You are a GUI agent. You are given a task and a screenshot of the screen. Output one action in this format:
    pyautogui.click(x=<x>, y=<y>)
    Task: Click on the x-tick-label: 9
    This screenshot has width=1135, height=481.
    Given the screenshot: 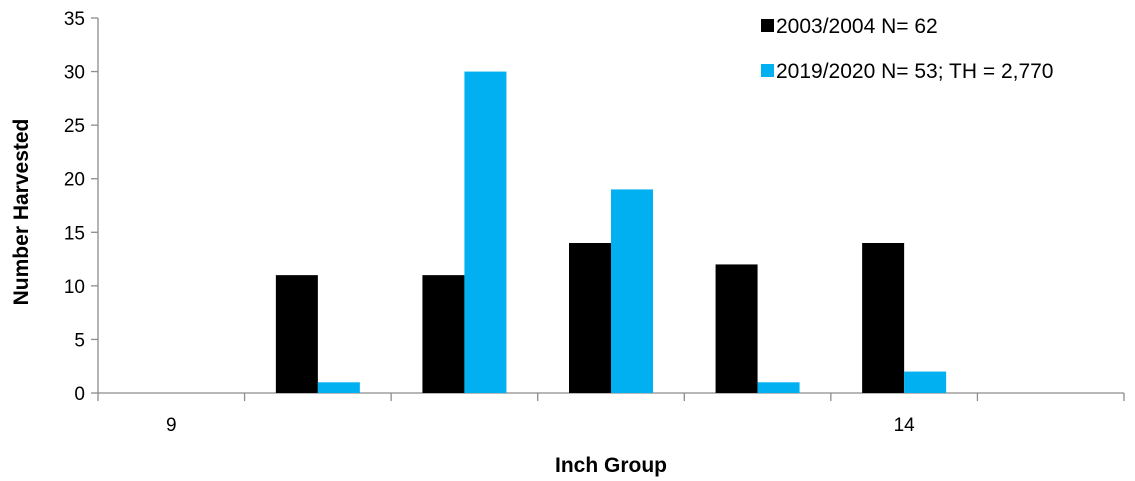 What is the action you would take?
    pyautogui.click(x=171, y=425)
    